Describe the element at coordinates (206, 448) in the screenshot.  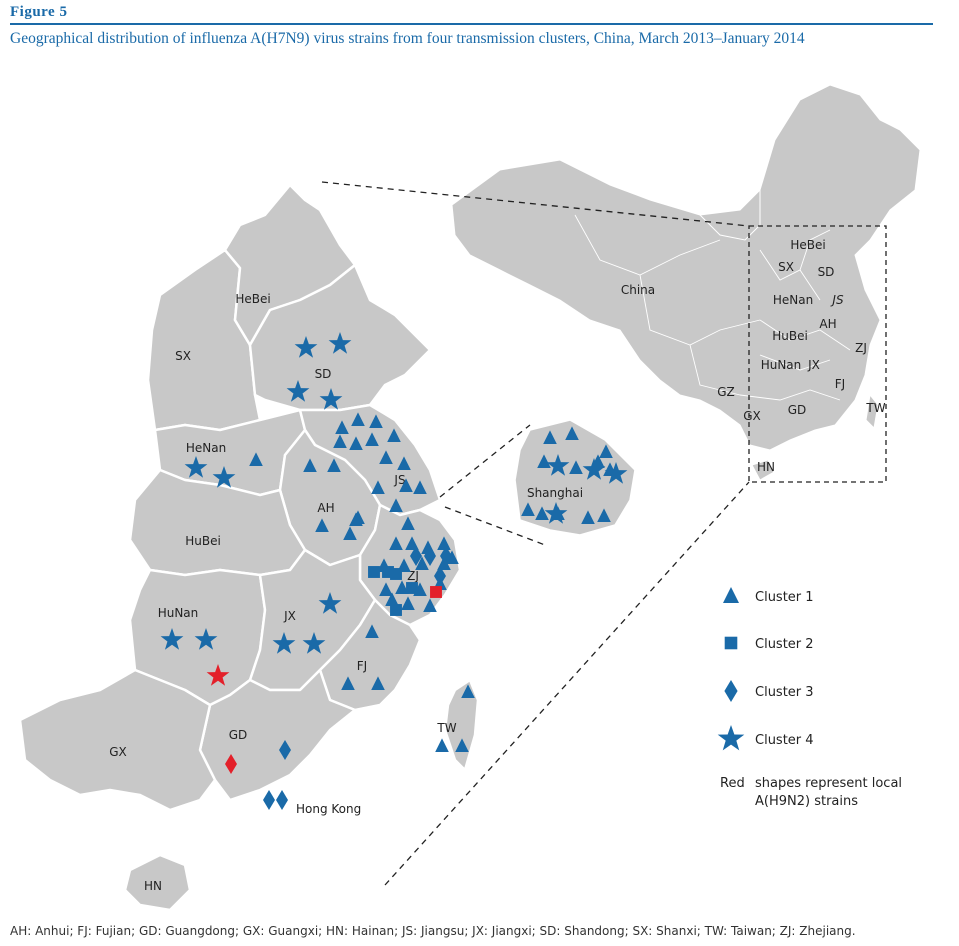
I see `province-label-henan: HeNan` at that location.